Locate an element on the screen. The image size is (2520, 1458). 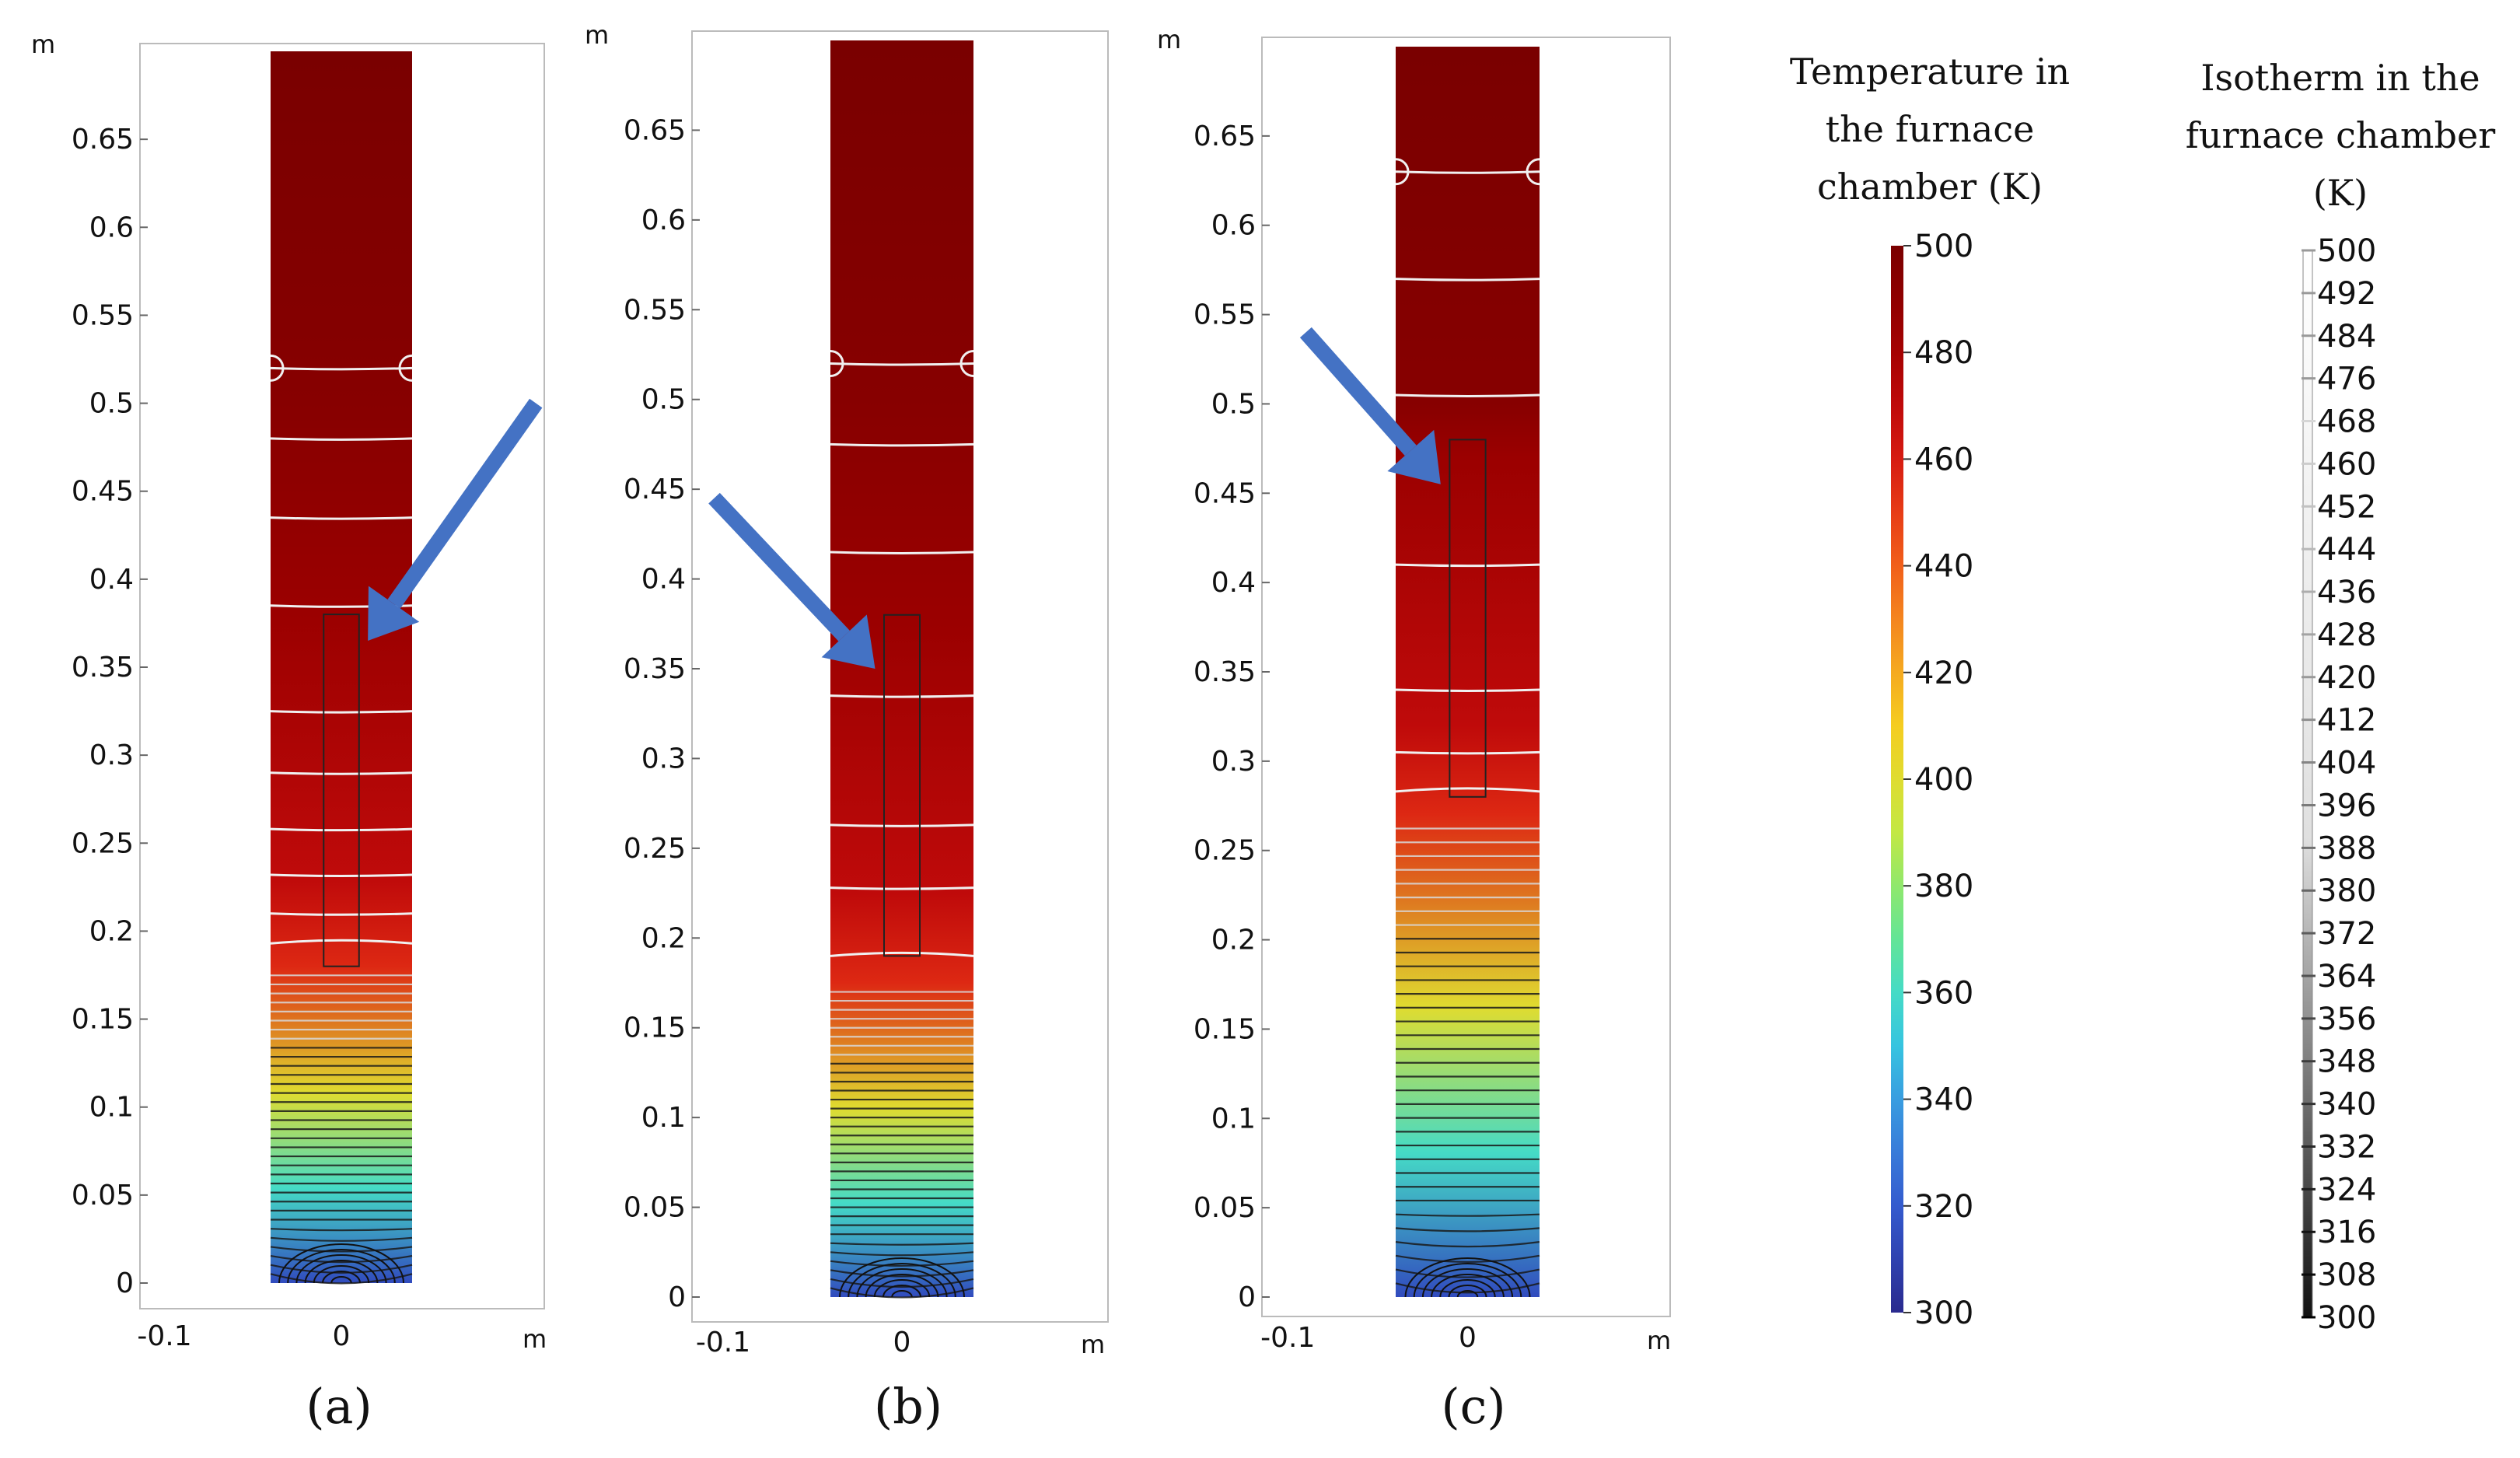
colorbar-tick-label: 380 is located at coordinates (1944, 886).